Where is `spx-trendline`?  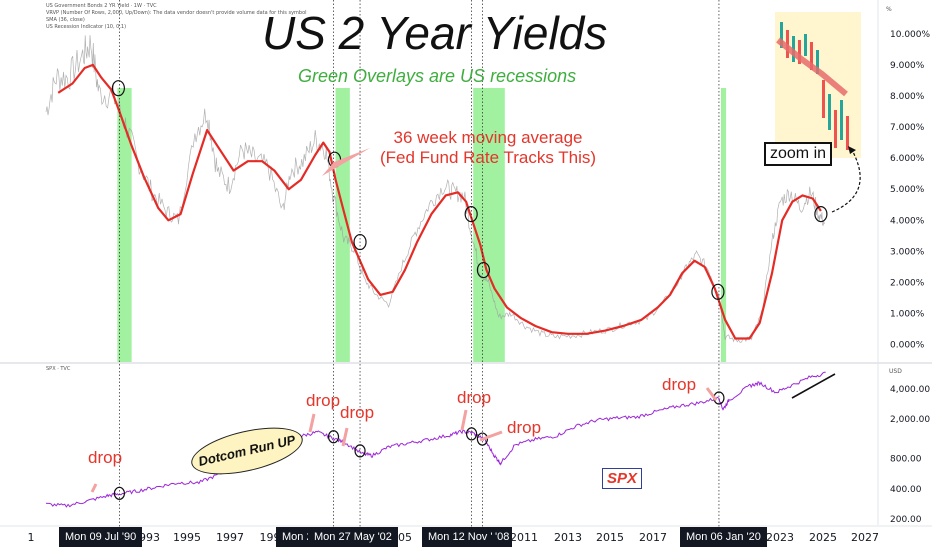 spx-trendline is located at coordinates (813, 386).